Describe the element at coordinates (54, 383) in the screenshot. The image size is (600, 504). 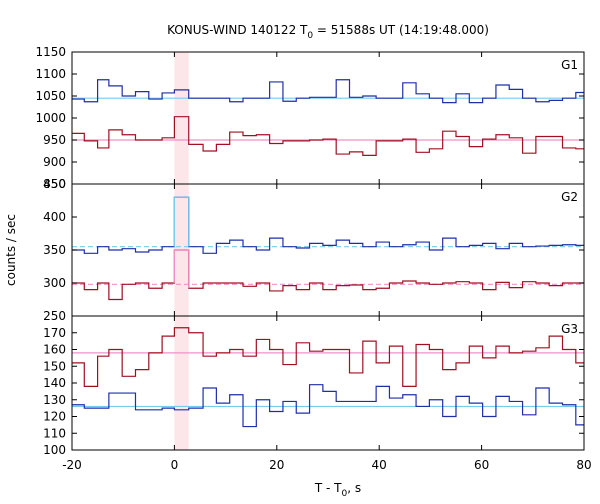
I see `g3-y-tick-label: 140` at that location.